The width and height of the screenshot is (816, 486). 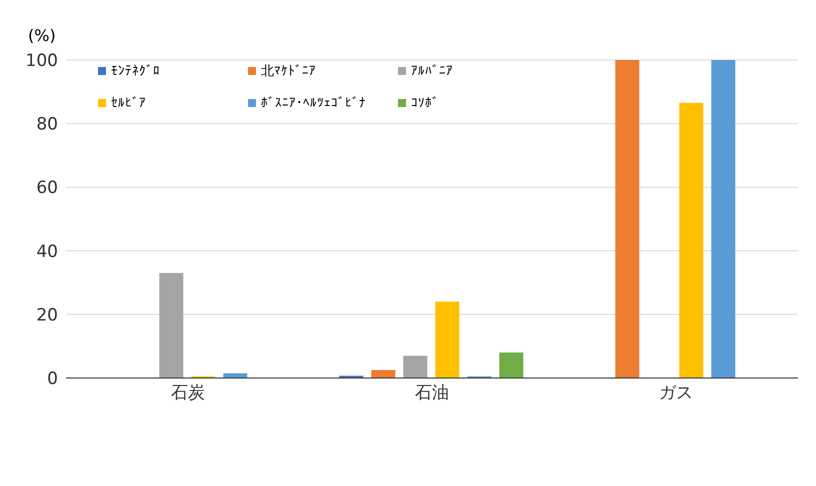 What do you see at coordinates (289, 72) in the screenshot?
I see `legend-label: 北ﾏｹﾄﾞﾆｱ` at bounding box center [289, 72].